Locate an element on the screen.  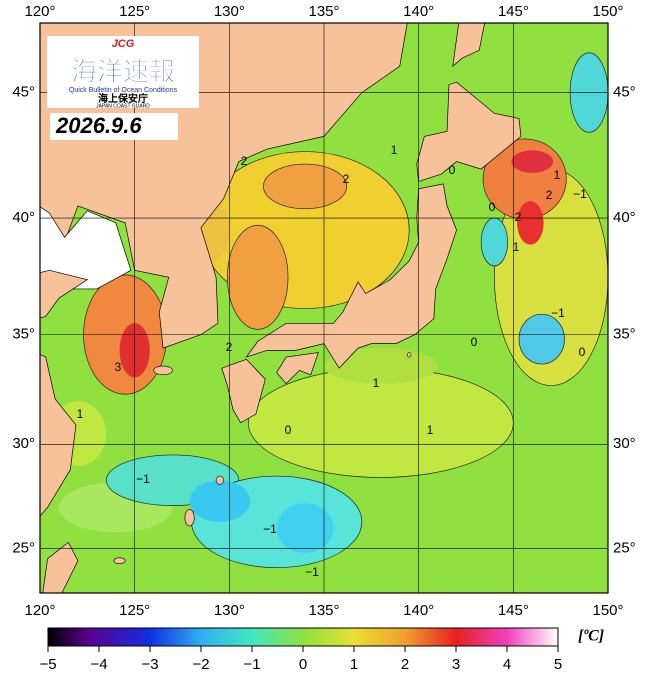
colorbar-tick-label: 1 is located at coordinates (354, 664).